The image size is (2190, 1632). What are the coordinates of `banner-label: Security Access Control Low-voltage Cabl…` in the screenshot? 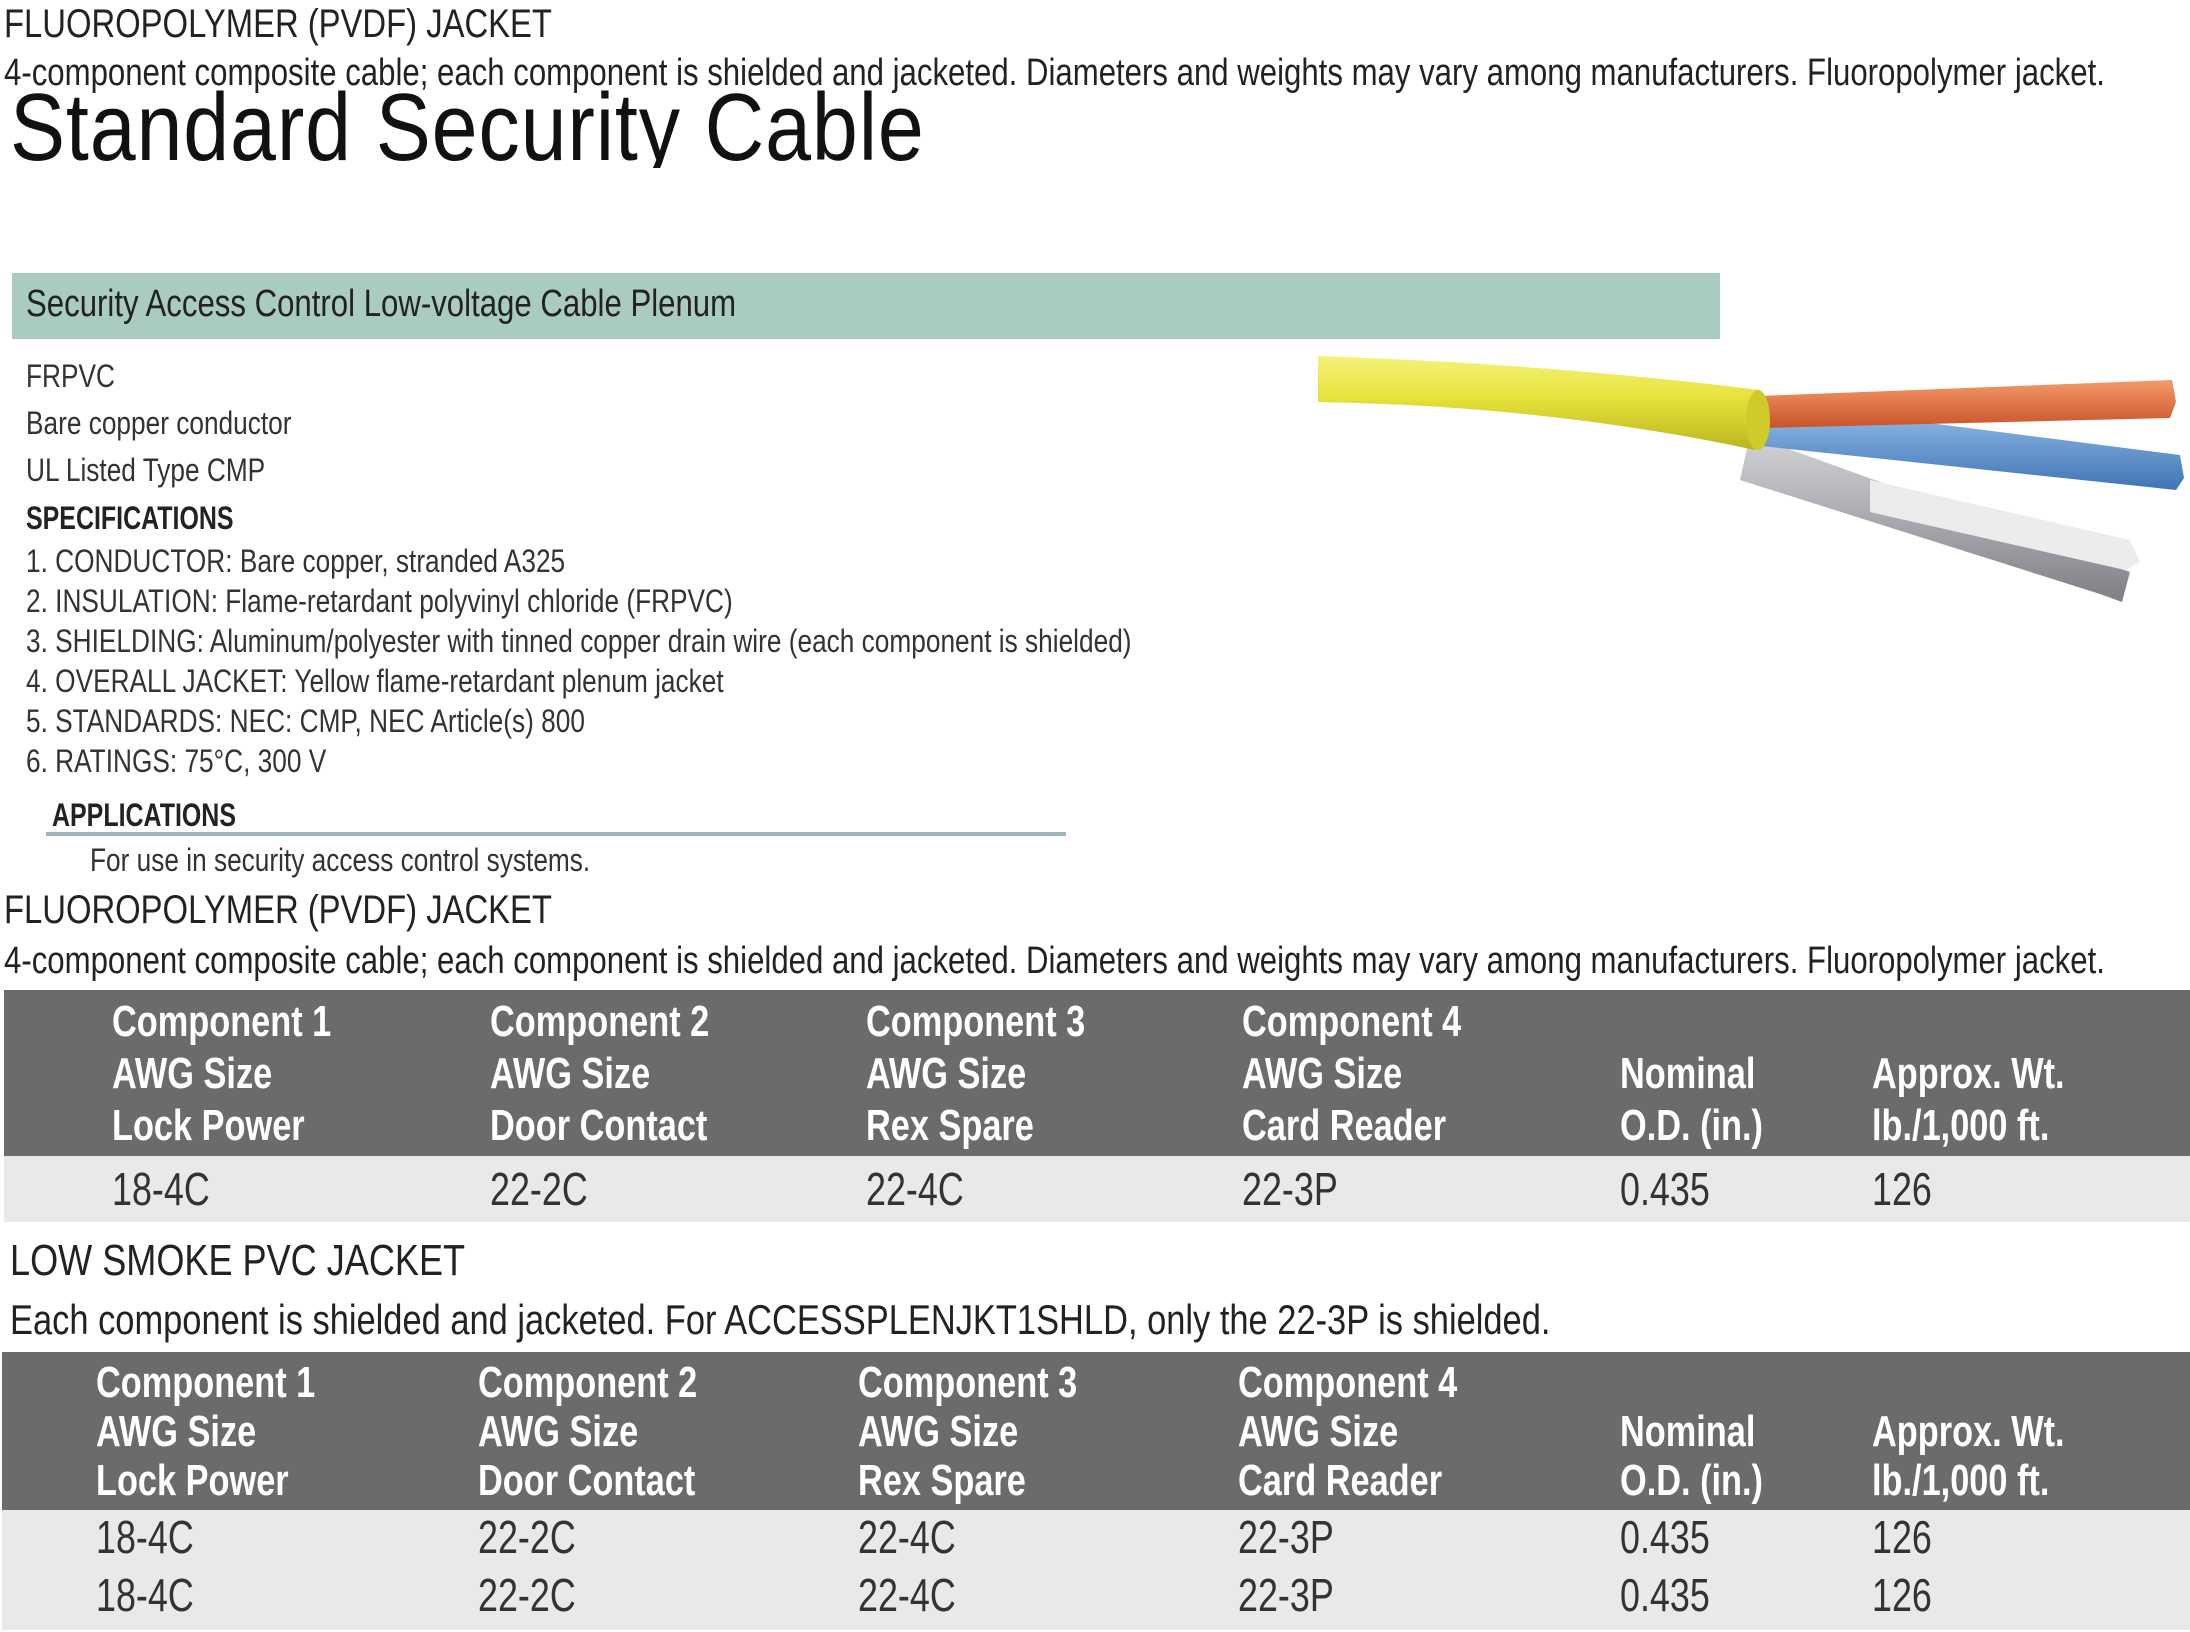 It's located at (381, 304).